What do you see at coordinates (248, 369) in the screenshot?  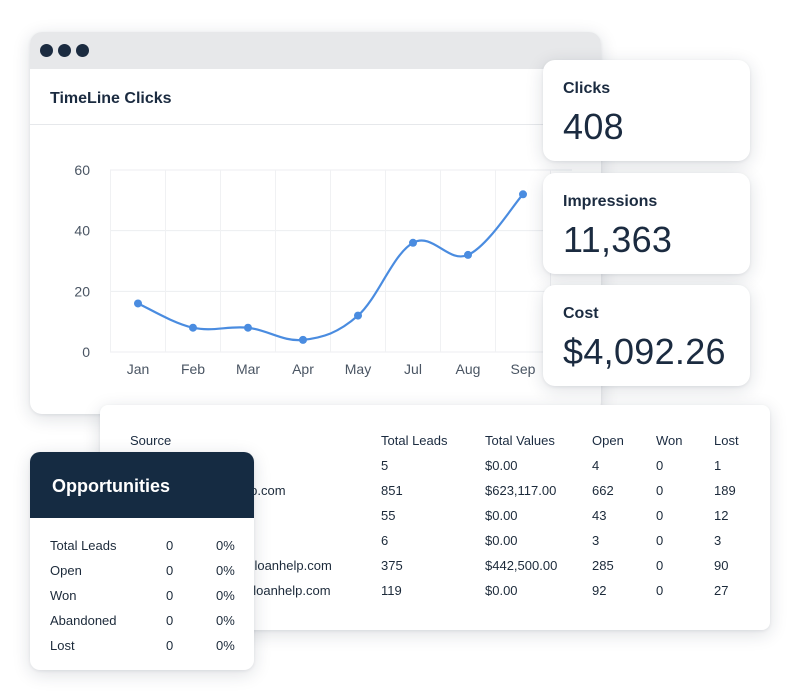 I see `x-tick-label: Mar` at bounding box center [248, 369].